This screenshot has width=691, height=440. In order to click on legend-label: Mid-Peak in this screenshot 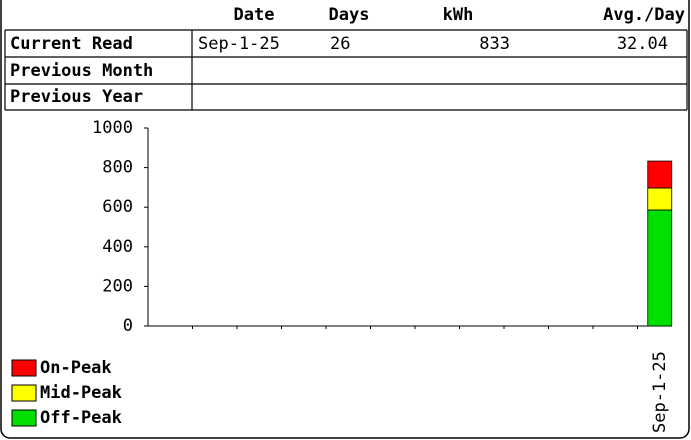, I will do `click(81, 393)`.